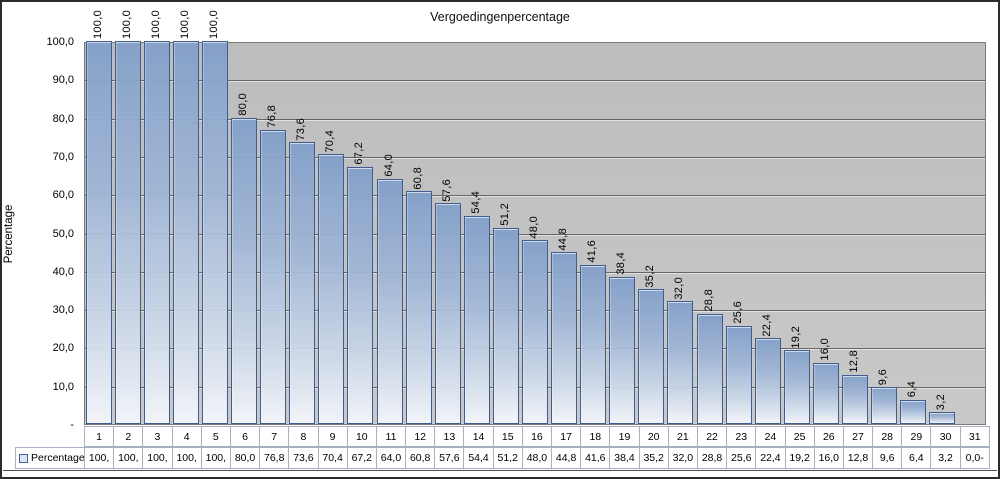 The width and height of the screenshot is (1000, 479). What do you see at coordinates (63, 348) in the screenshot?
I see `y-axis-tick-label: 20,0` at bounding box center [63, 348].